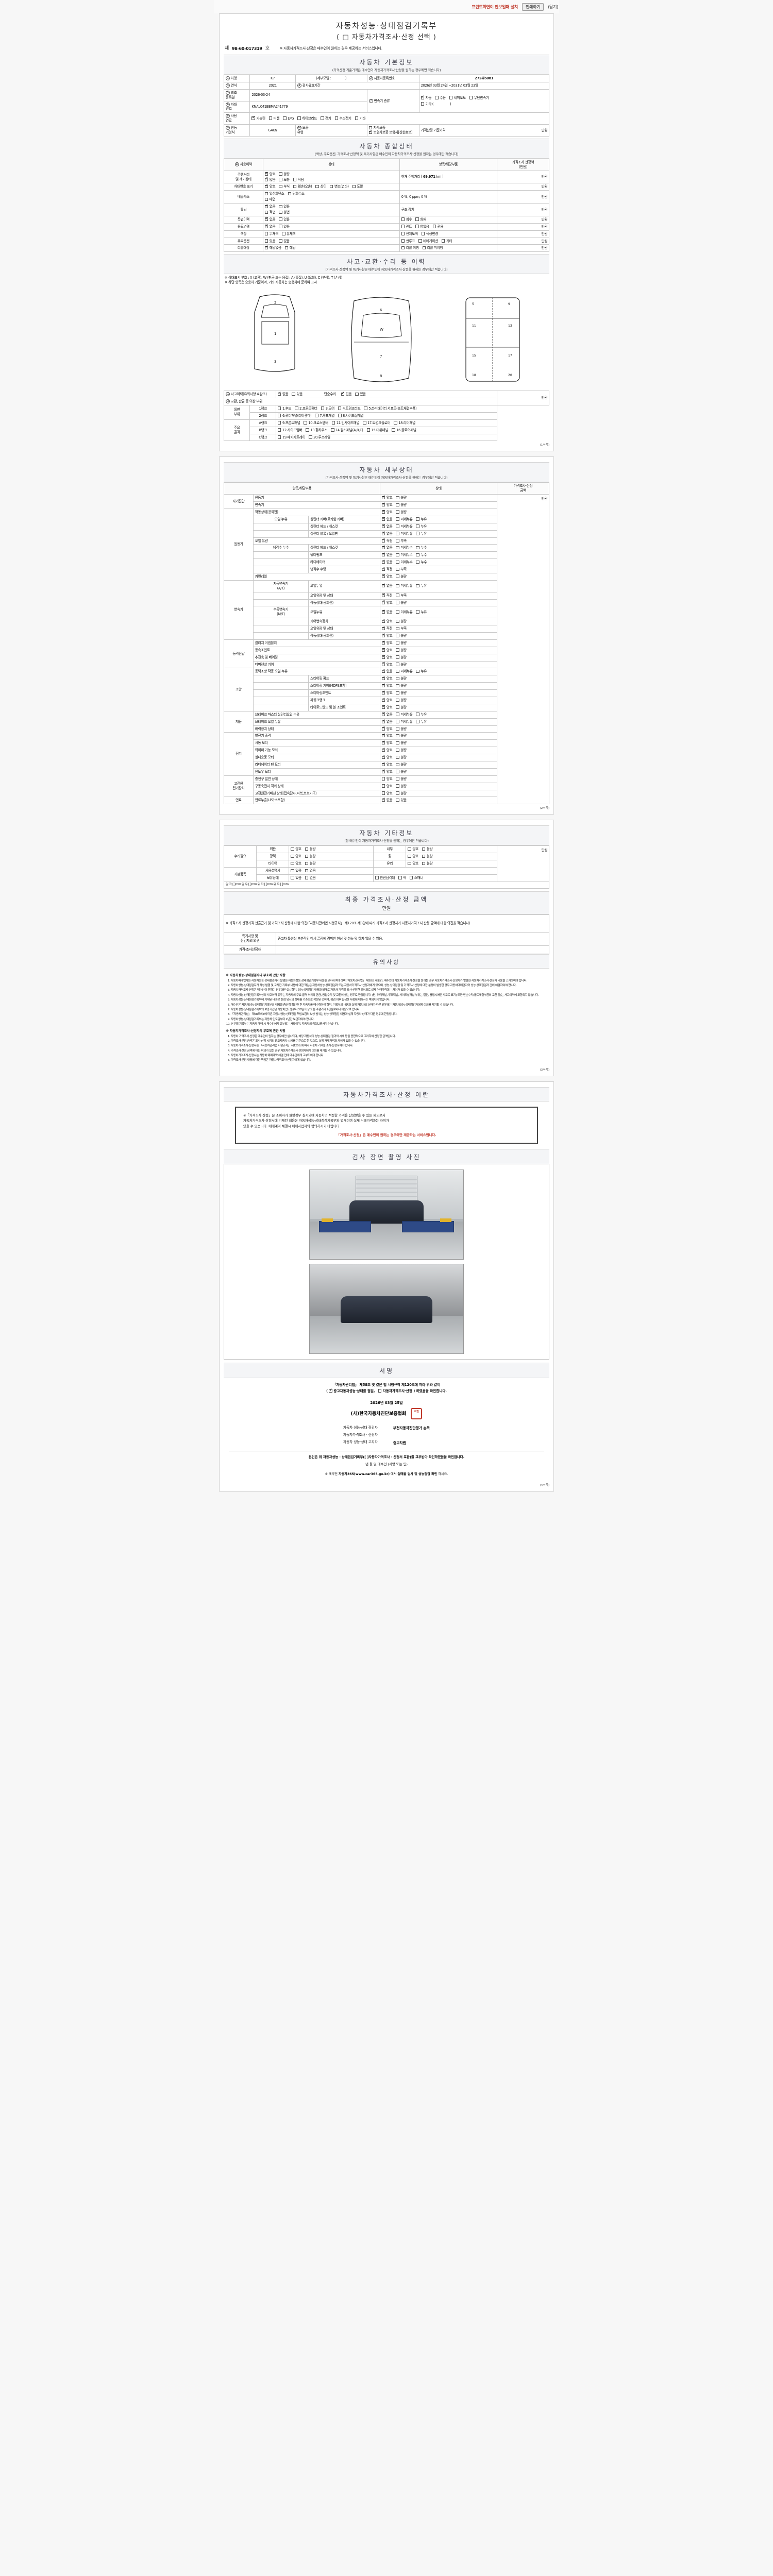 This screenshot has width=773, height=2576. What do you see at coordinates (360, 395) in the screenshot?
I see `simple-repair-option: 있음` at bounding box center [360, 395].